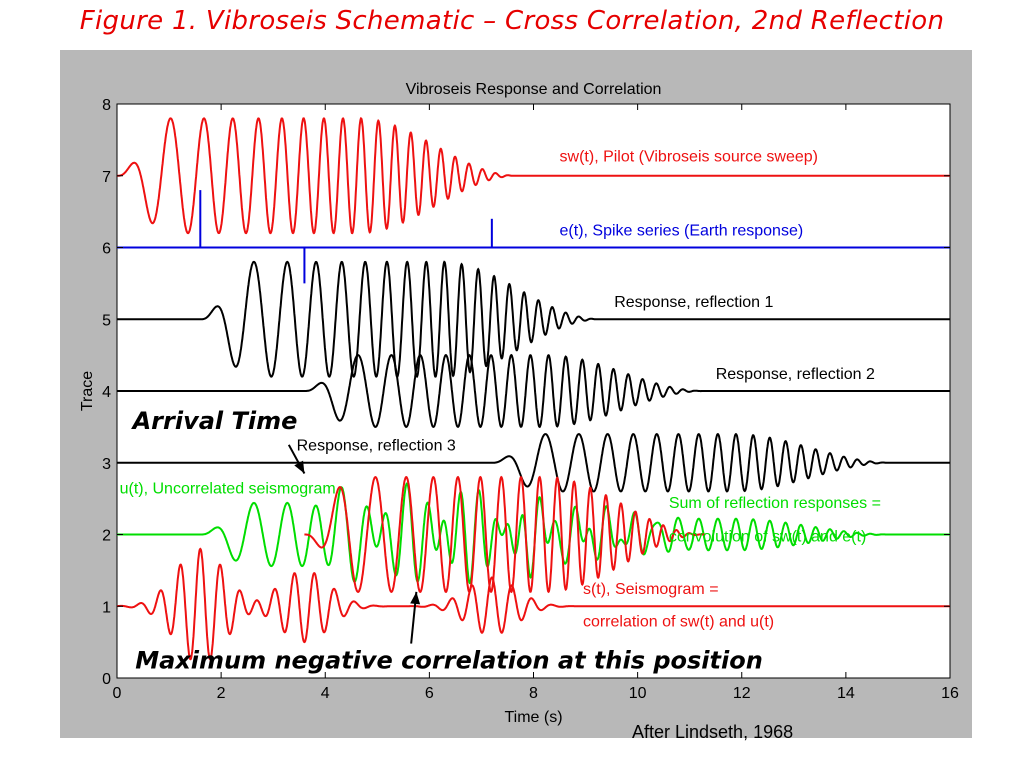 The image size is (1024, 768). What do you see at coordinates (534, 89) in the screenshot?
I see `chart-title: Vibroseis Response and Correlation` at bounding box center [534, 89].